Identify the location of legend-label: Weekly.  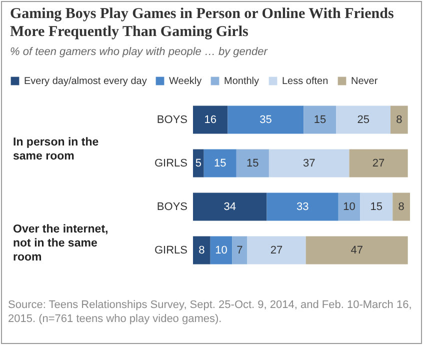
(185, 81).